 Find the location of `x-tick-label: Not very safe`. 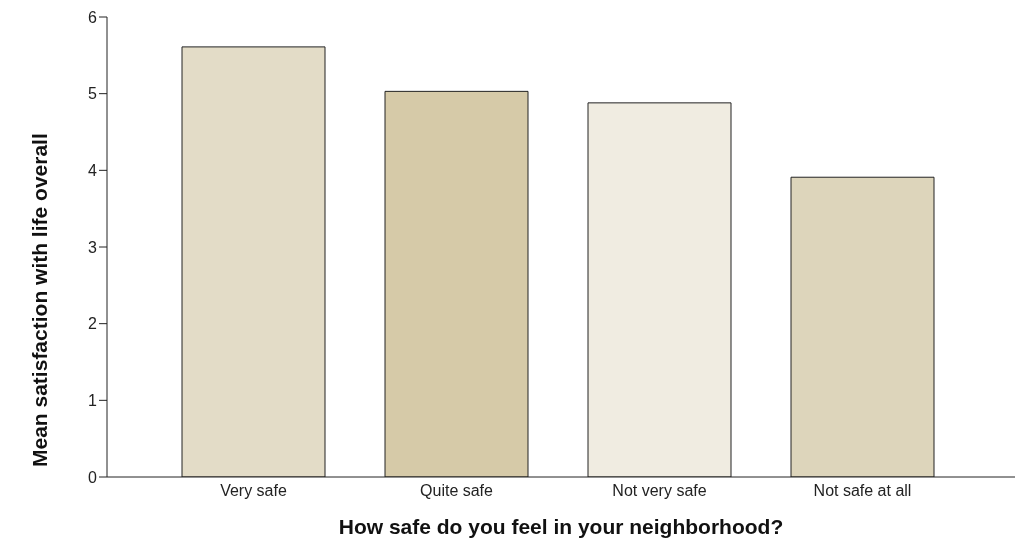

x-tick-label: Not very safe is located at coordinates (659, 491).